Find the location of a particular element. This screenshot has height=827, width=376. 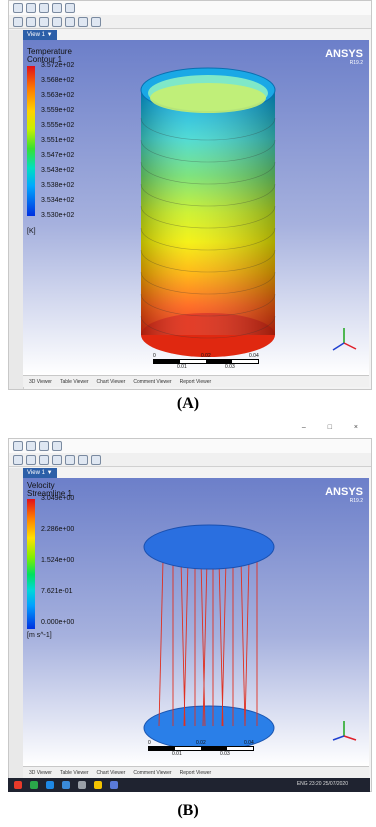

browser-icon is located at coordinates (50, 785).